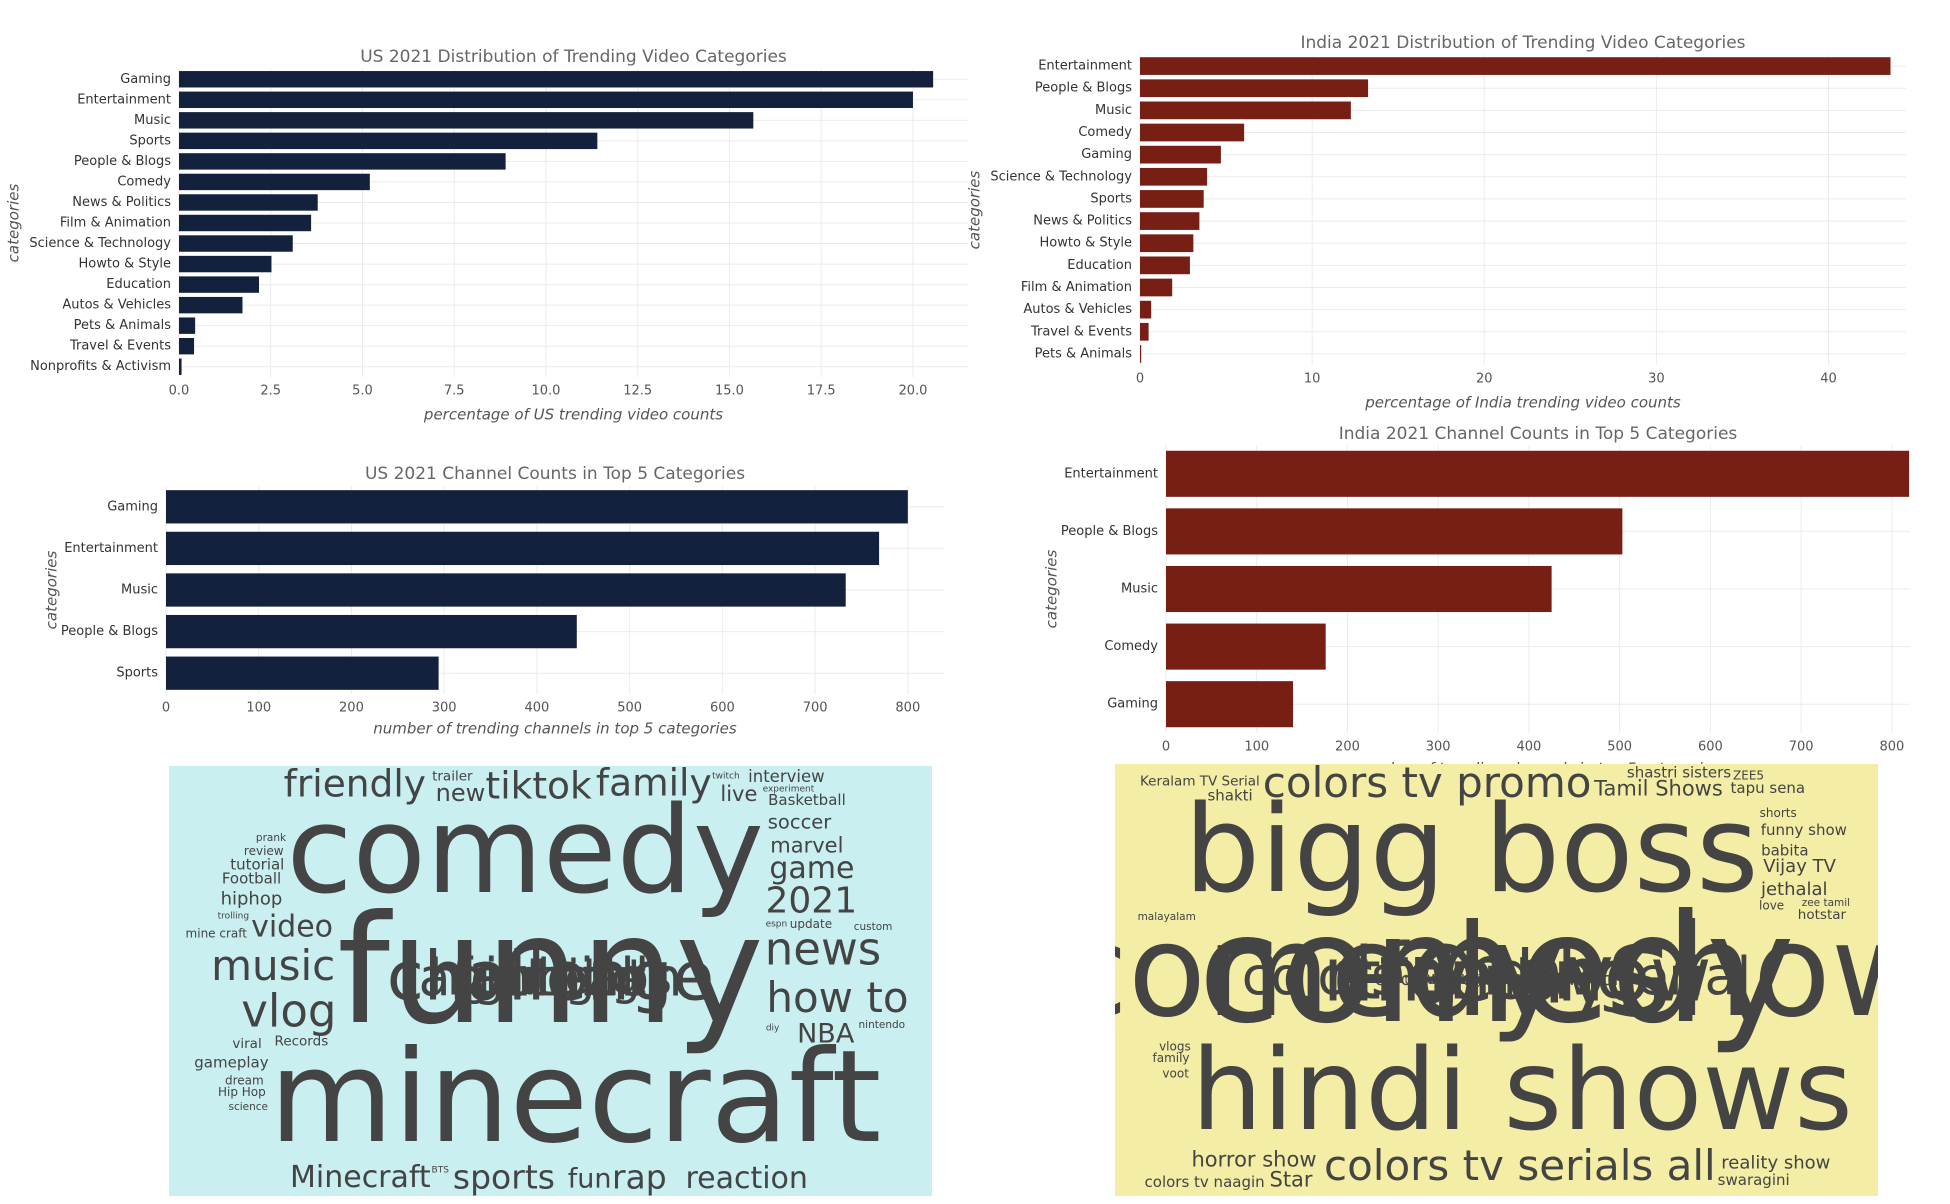 Image resolution: width=1950 pixels, height=1204 pixels. Describe the element at coordinates (1471, 850) in the screenshot. I see `word: bigg boss` at that location.